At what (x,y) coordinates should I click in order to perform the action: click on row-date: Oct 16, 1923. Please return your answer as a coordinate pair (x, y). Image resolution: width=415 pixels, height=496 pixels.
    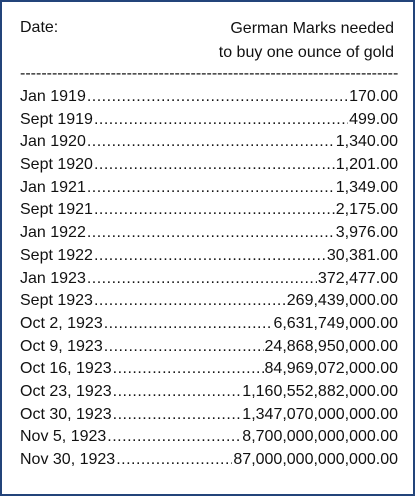
    Looking at the image, I should click on (66, 369).